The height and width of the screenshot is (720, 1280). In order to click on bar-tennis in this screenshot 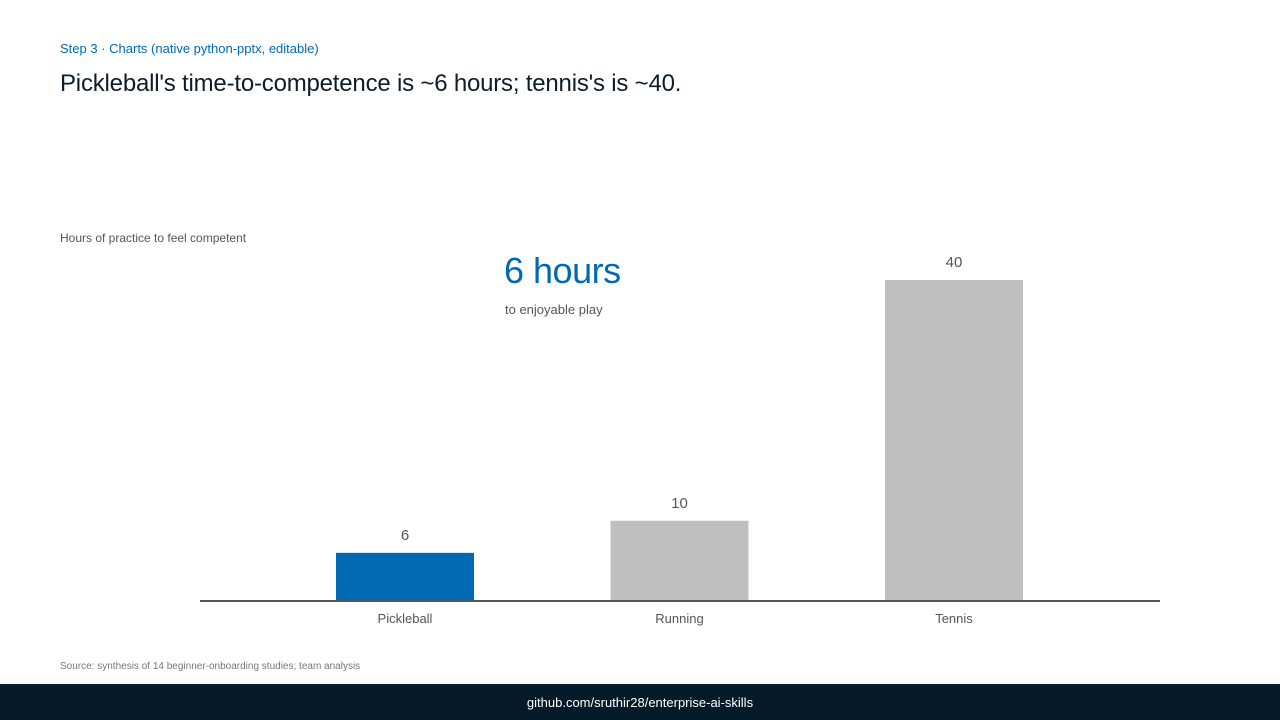, I will do `click(954, 440)`.